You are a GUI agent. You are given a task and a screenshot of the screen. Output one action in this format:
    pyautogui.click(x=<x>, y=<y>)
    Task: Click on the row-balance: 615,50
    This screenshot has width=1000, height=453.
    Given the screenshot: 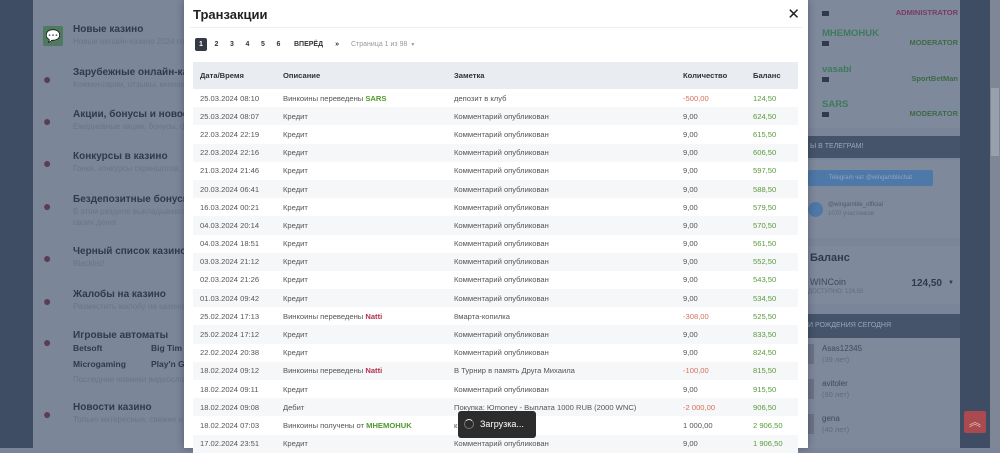 What is the action you would take?
    pyautogui.click(x=765, y=134)
    